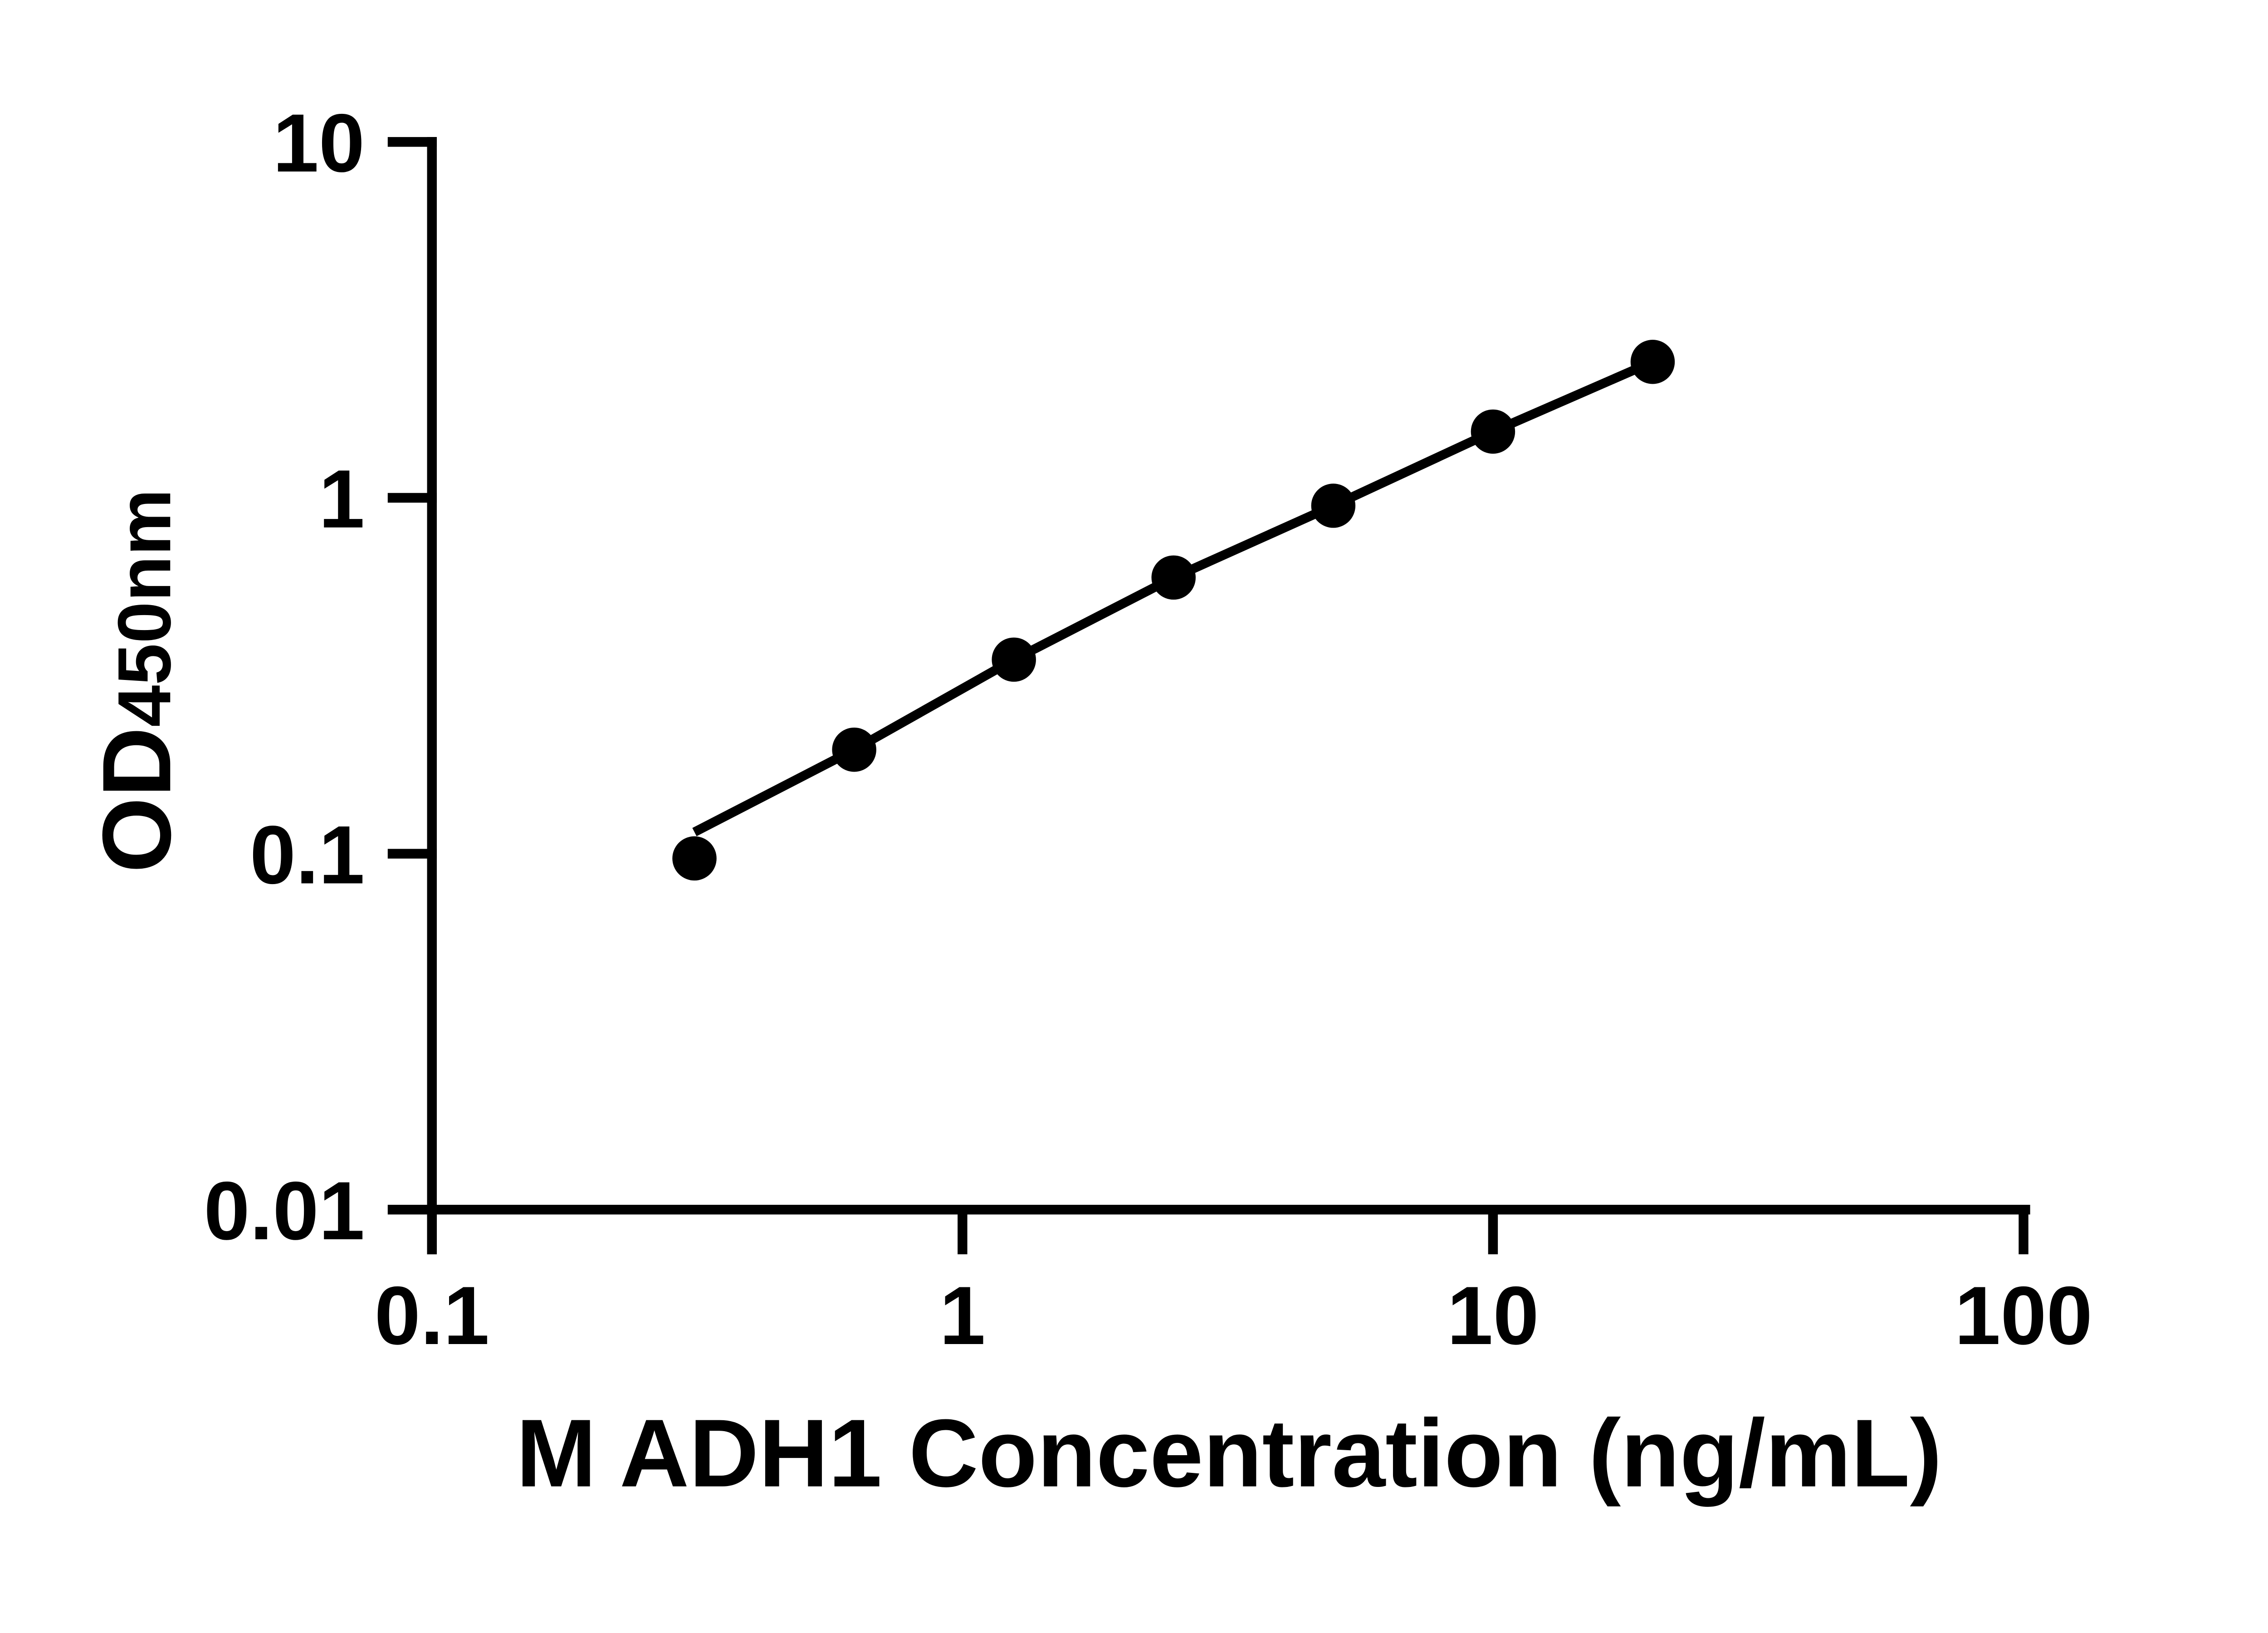 The width and height of the screenshot is (2268, 1633). Describe the element at coordinates (319, 143) in the screenshot. I see `y-tick-label: 10` at that location.